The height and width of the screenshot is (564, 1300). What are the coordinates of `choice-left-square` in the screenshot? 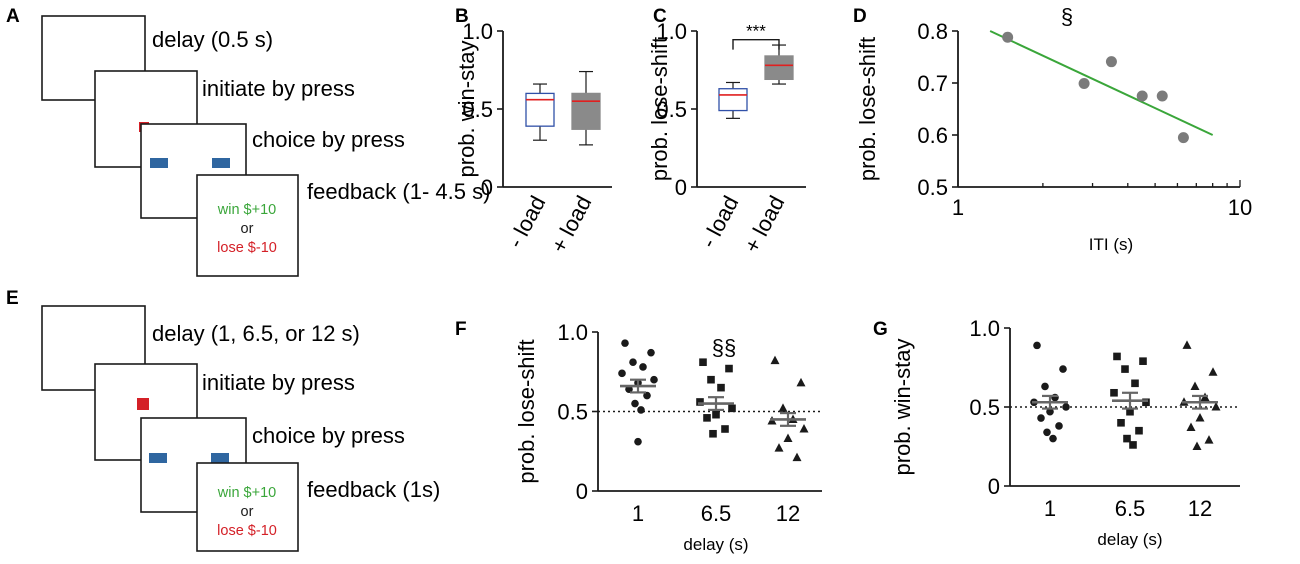 It's located at (159, 163).